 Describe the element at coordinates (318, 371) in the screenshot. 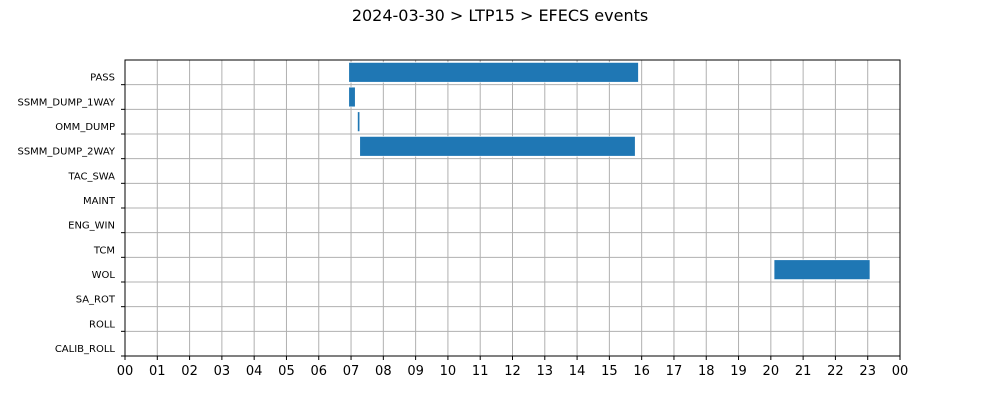

I see `x-tick-label: 06` at that location.